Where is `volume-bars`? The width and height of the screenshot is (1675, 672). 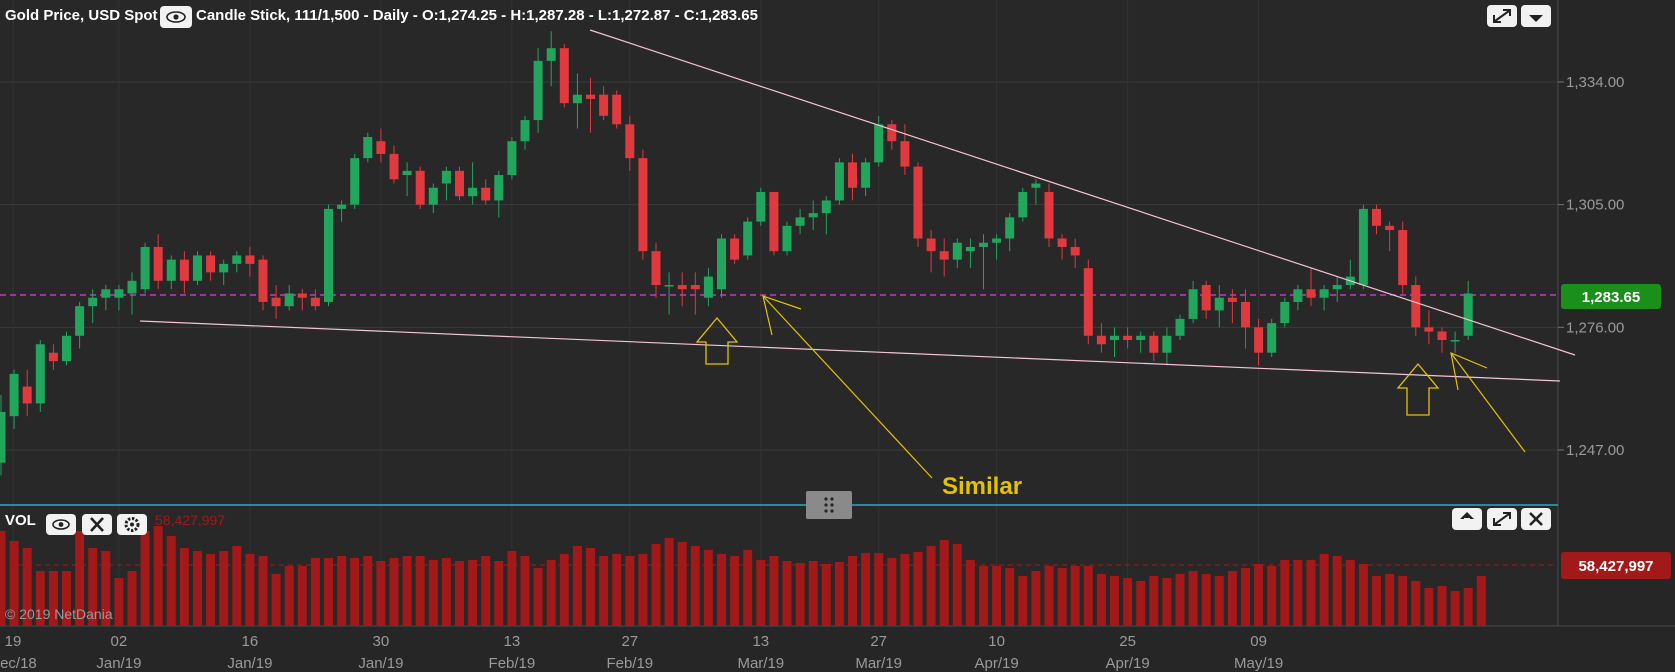
volume-bars is located at coordinates (743, 576).